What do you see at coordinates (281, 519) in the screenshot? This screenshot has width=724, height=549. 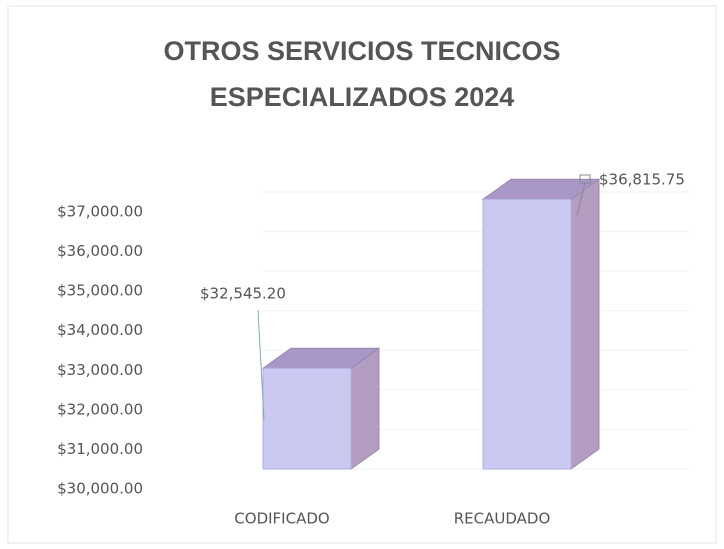 I see `x-tick-label: CODIFICADO` at bounding box center [281, 519].